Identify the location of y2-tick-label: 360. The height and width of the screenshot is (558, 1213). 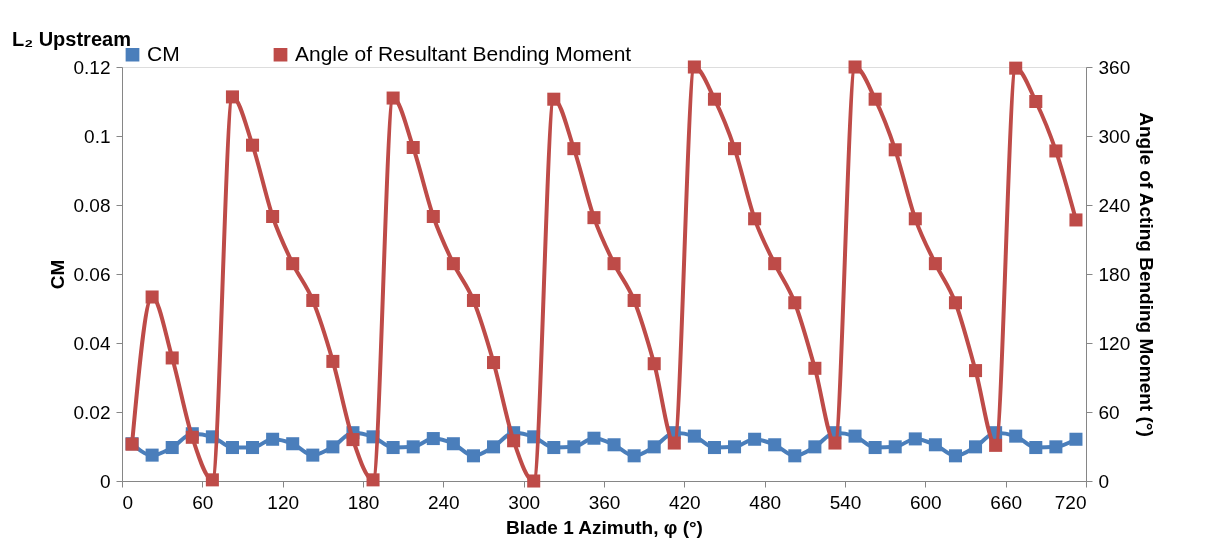
(1114, 67).